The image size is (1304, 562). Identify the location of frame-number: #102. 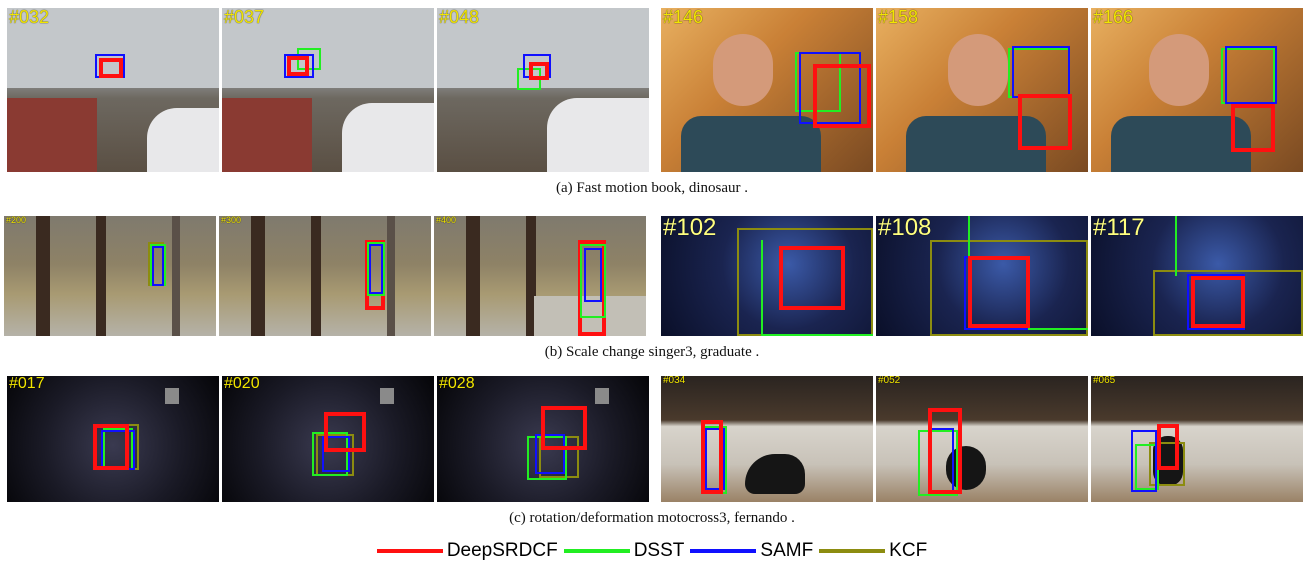
(690, 228).